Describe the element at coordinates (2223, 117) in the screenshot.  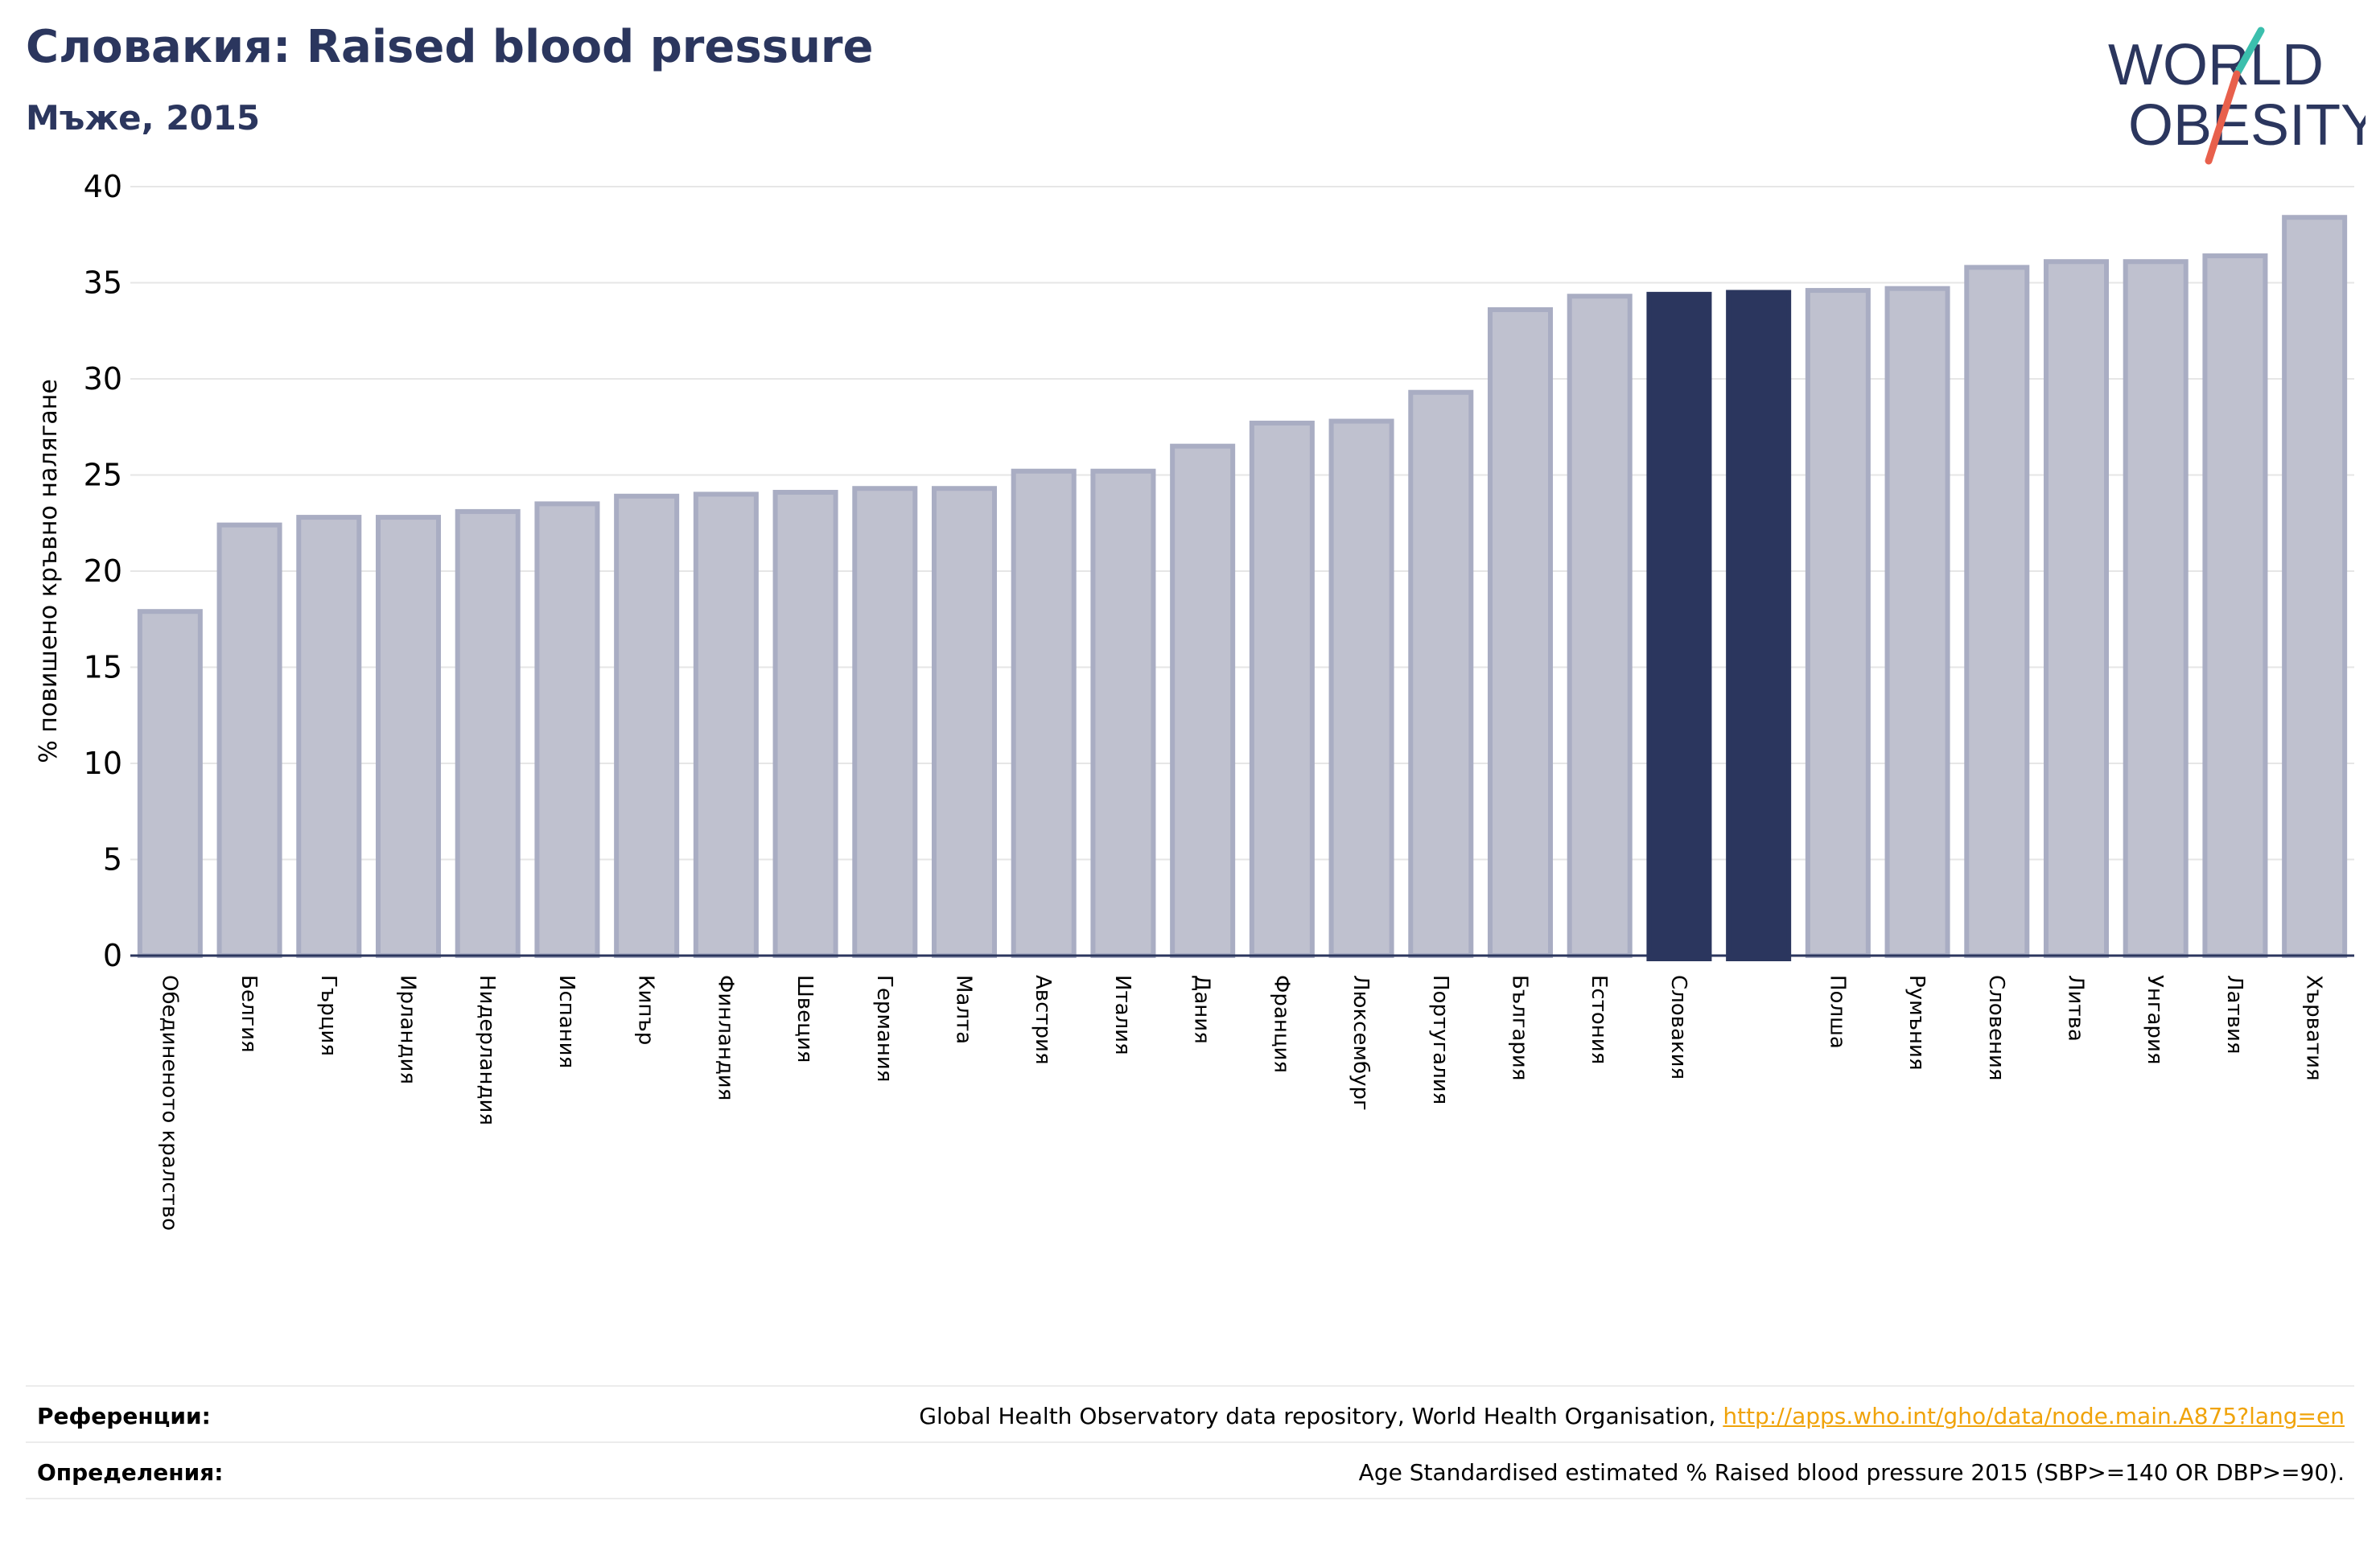
I see `logo-slash-red` at that location.